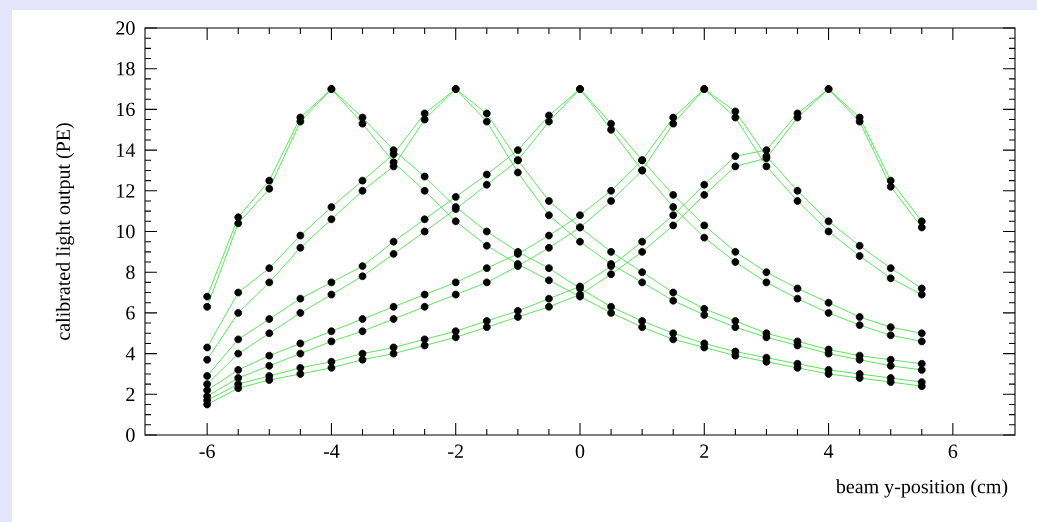 The image size is (1037, 522). I want to click on y-tick-label: 4, so click(130, 354).